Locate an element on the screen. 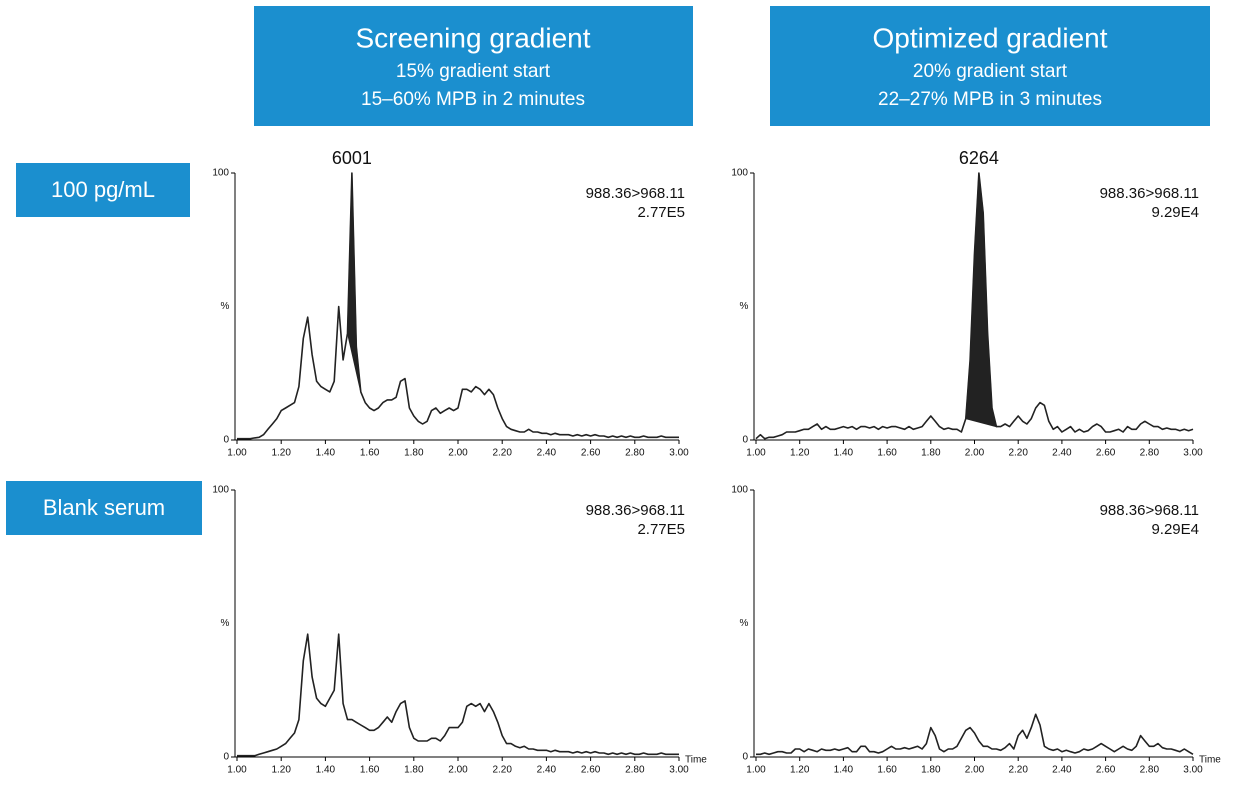 This screenshot has height=787, width=1235. peak-label: 6264 is located at coordinates (979, 158).